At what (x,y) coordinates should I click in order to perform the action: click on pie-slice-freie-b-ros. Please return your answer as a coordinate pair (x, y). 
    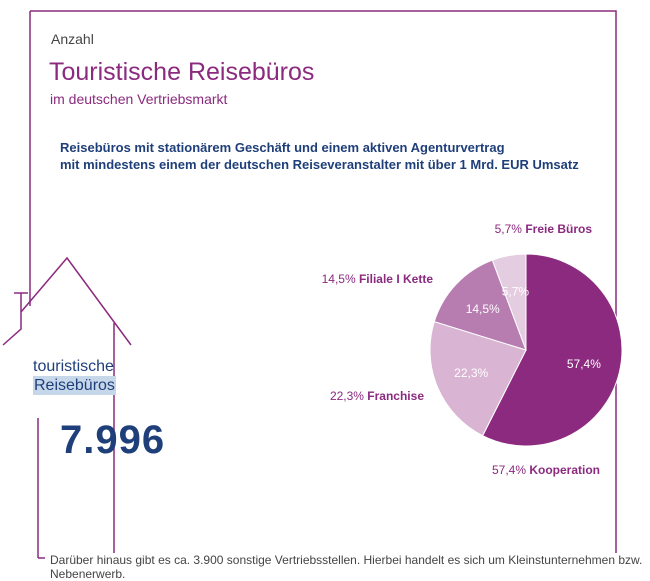
    Looking at the image, I should click on (509, 302).